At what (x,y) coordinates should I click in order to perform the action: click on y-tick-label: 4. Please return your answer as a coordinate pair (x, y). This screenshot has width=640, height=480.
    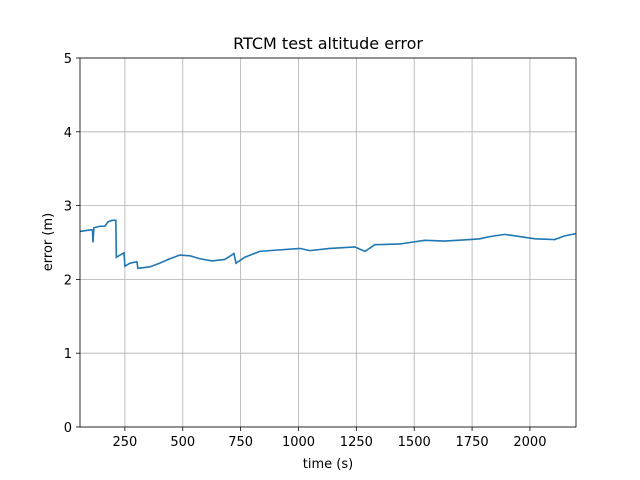
    Looking at the image, I should click on (68, 133).